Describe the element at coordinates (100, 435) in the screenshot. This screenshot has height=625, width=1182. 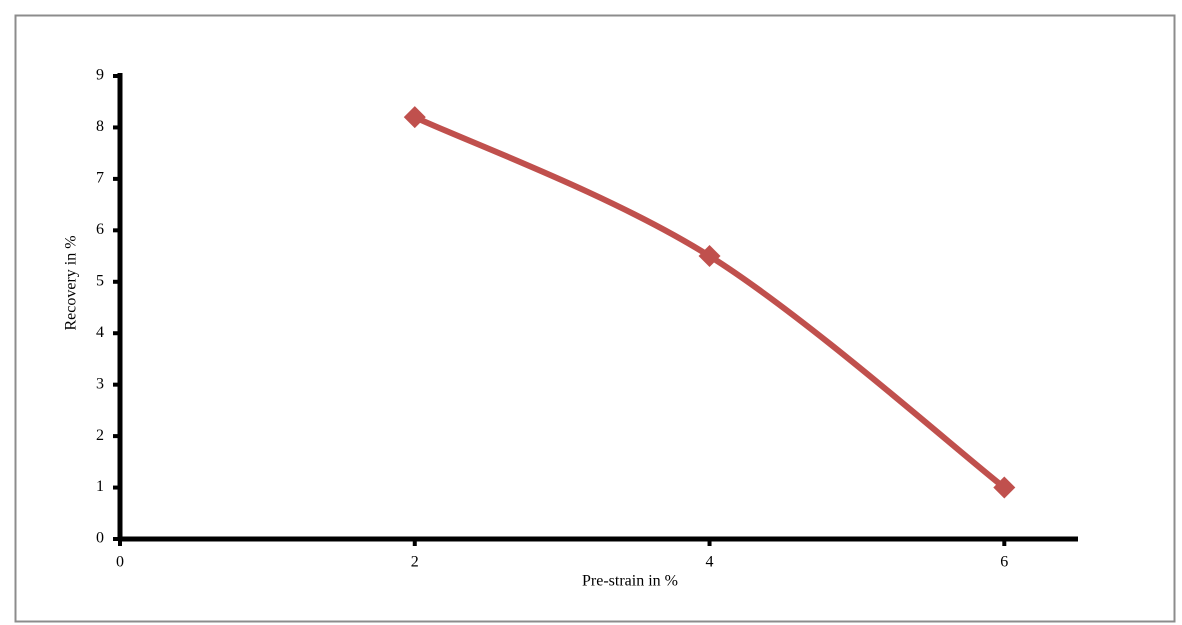
I see `y-tick-label: 2` at that location.